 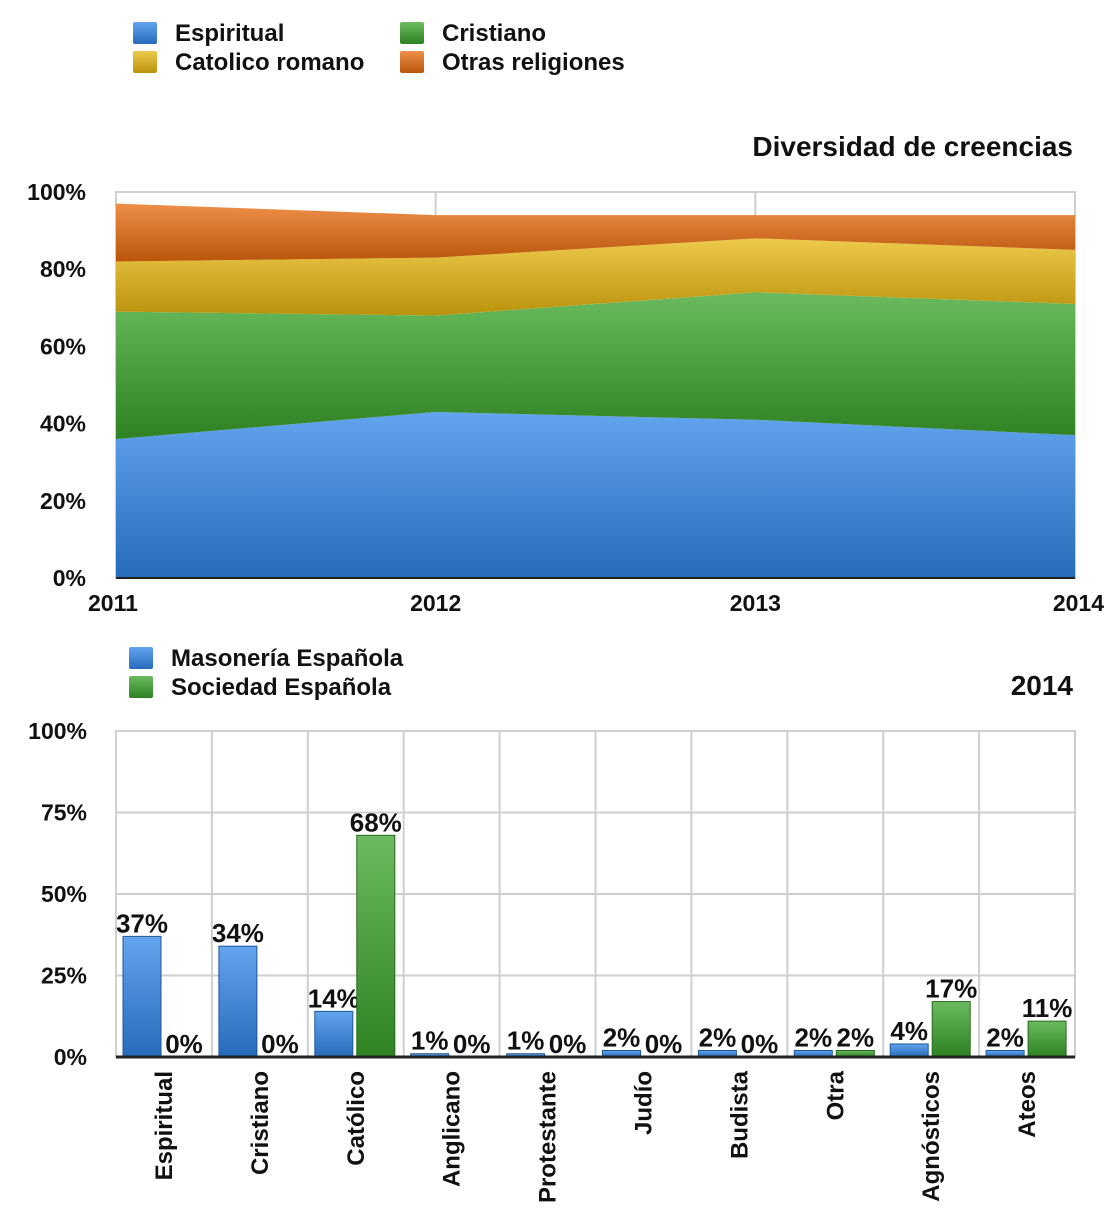 What do you see at coordinates (57, 731) in the screenshot?
I see `bar-ytick-label-100: 100%` at bounding box center [57, 731].